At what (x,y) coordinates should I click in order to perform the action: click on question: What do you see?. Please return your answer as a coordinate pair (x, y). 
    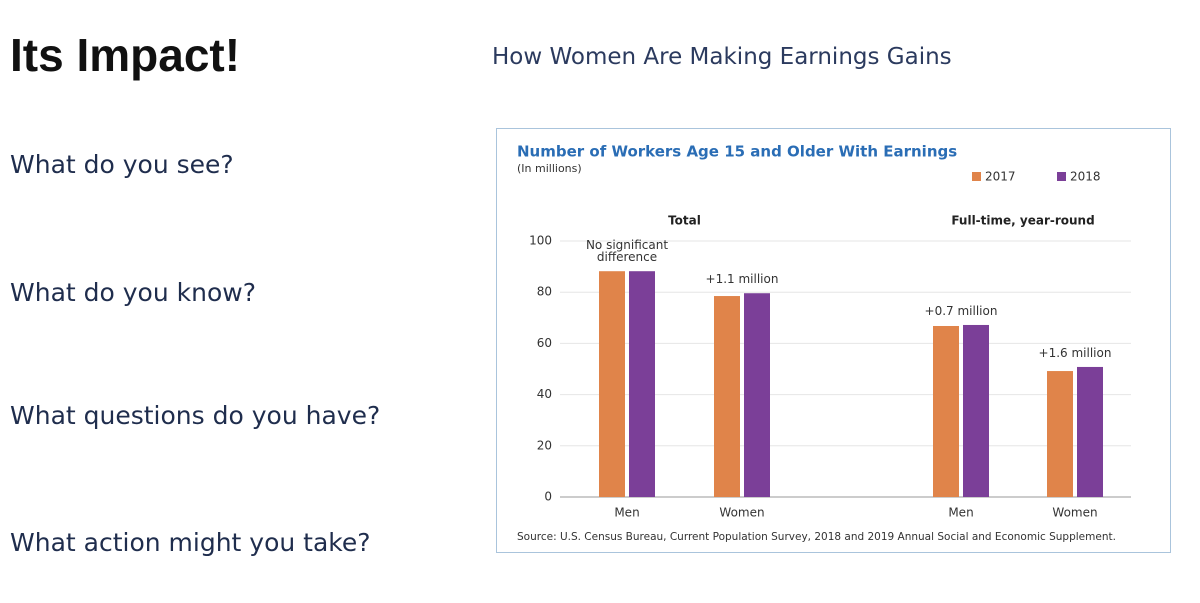
    Looking at the image, I should click on (122, 164).